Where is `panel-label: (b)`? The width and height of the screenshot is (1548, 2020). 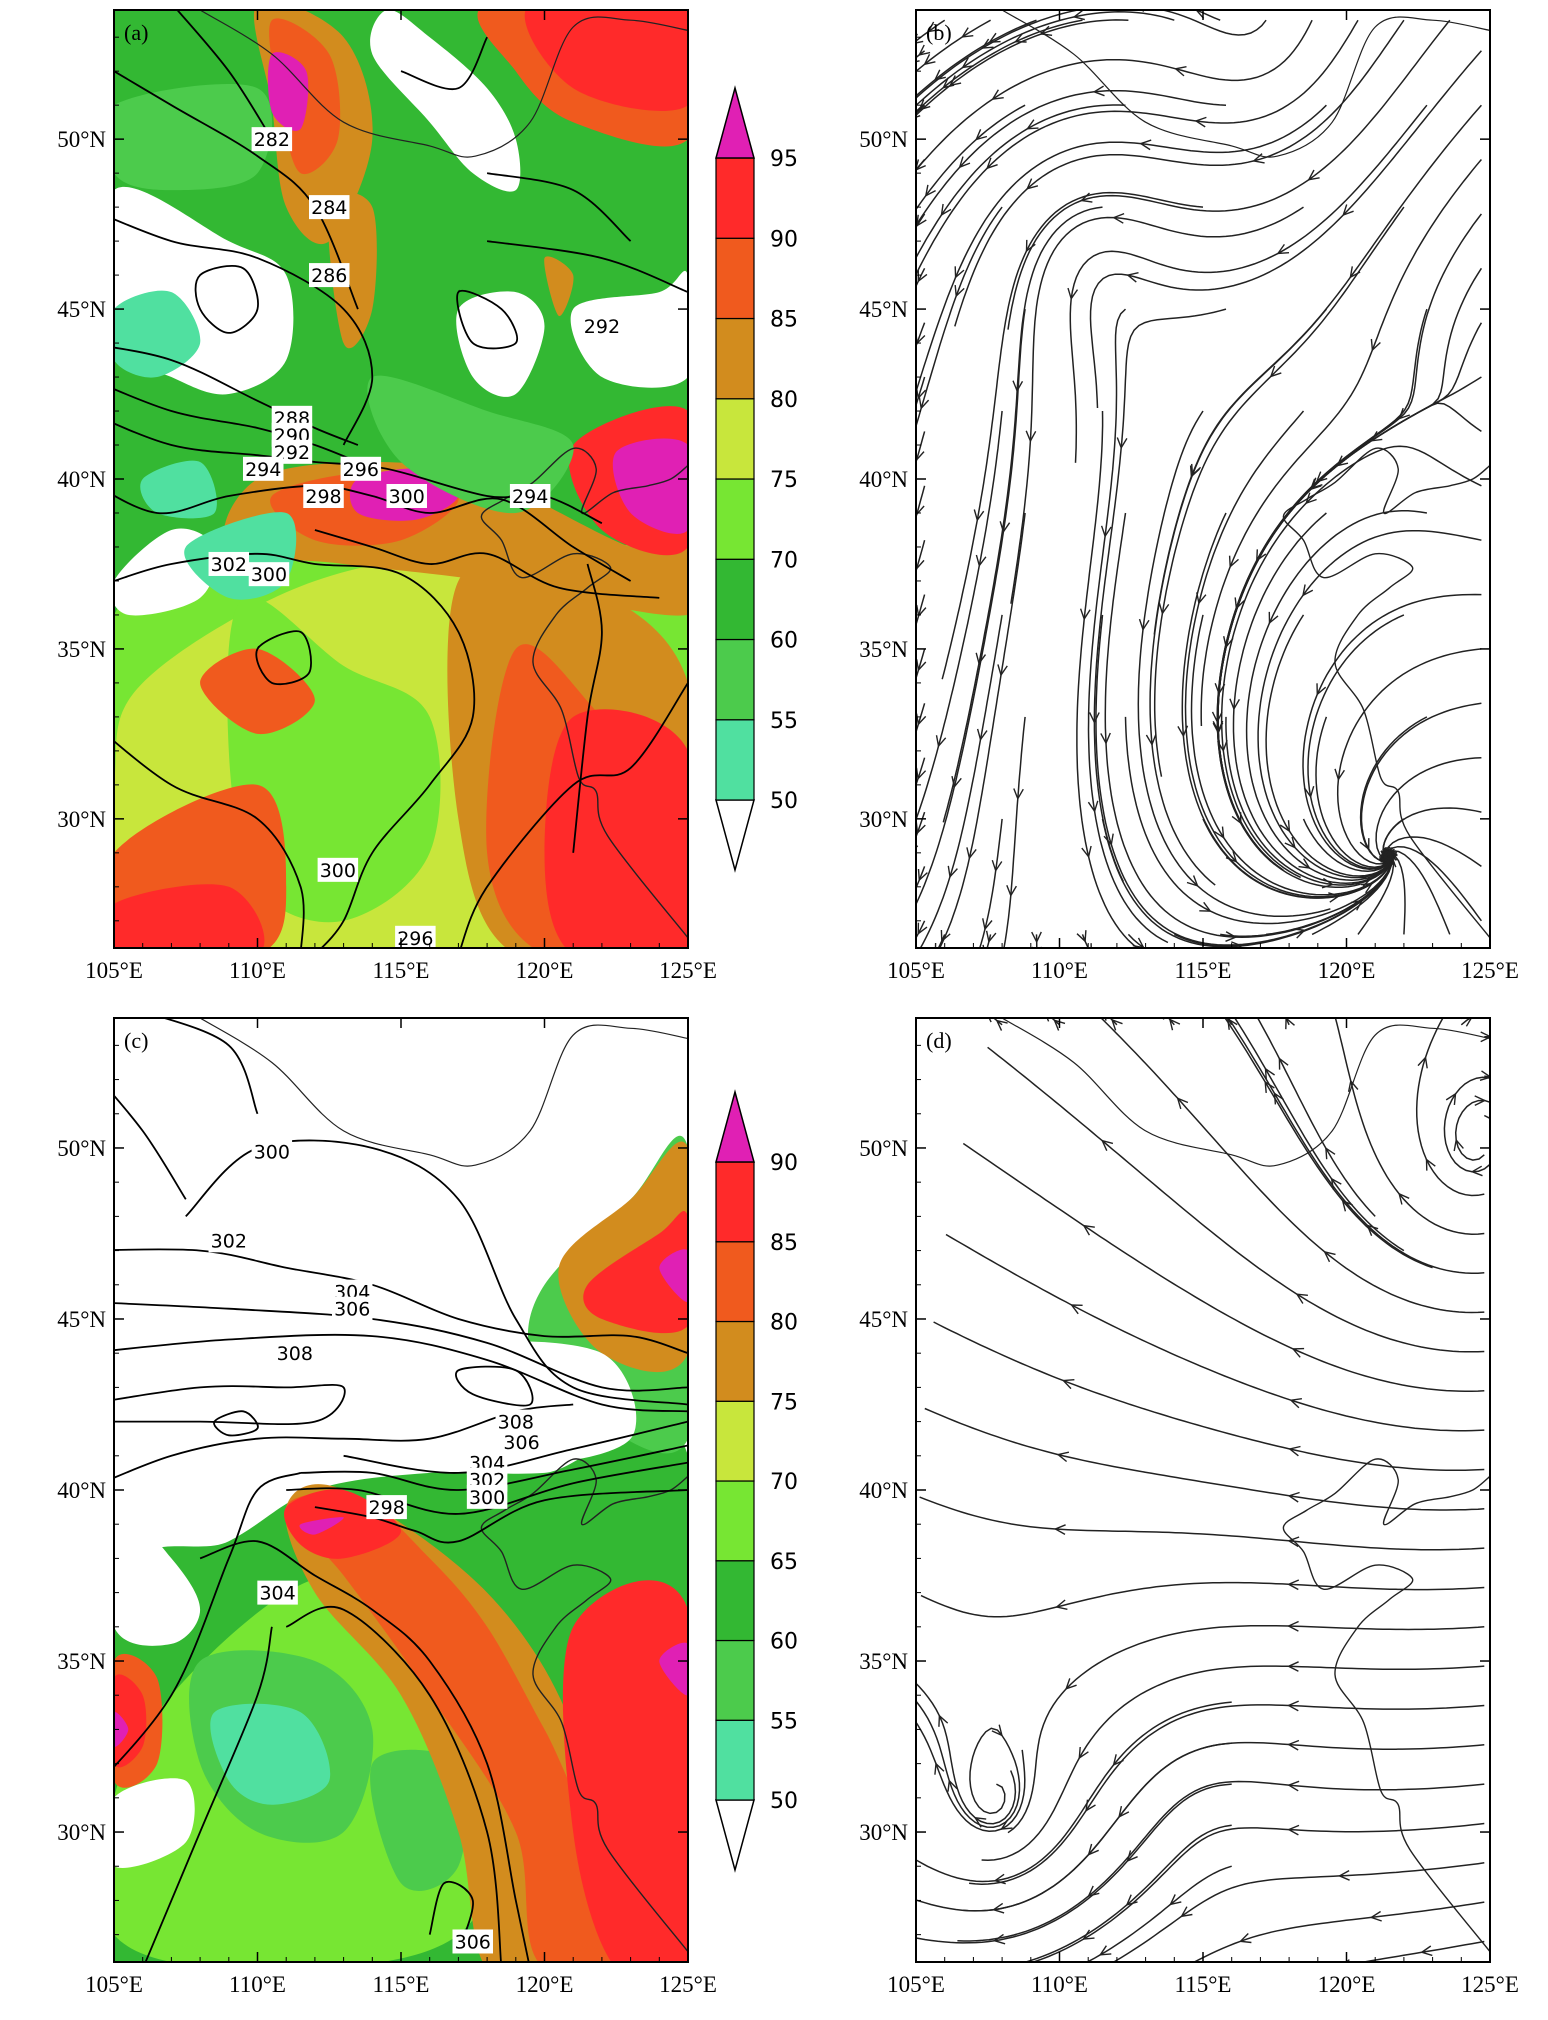
panel-label: (b) is located at coordinates (939, 32).